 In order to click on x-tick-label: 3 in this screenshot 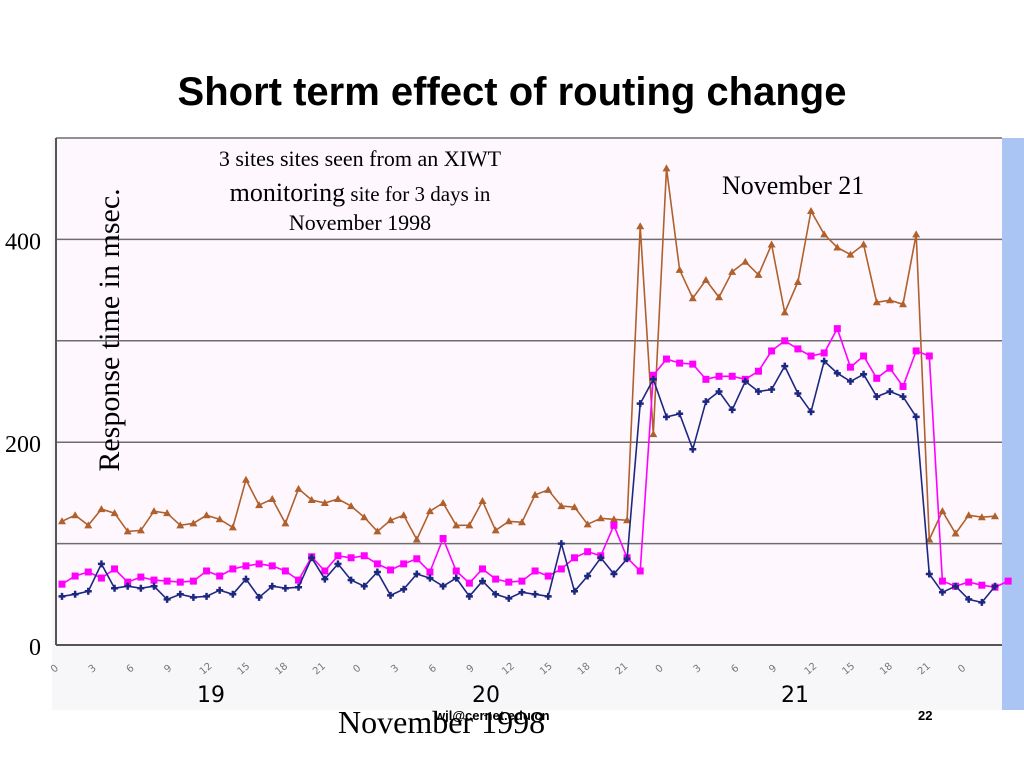, I will do `click(698, 669)`.